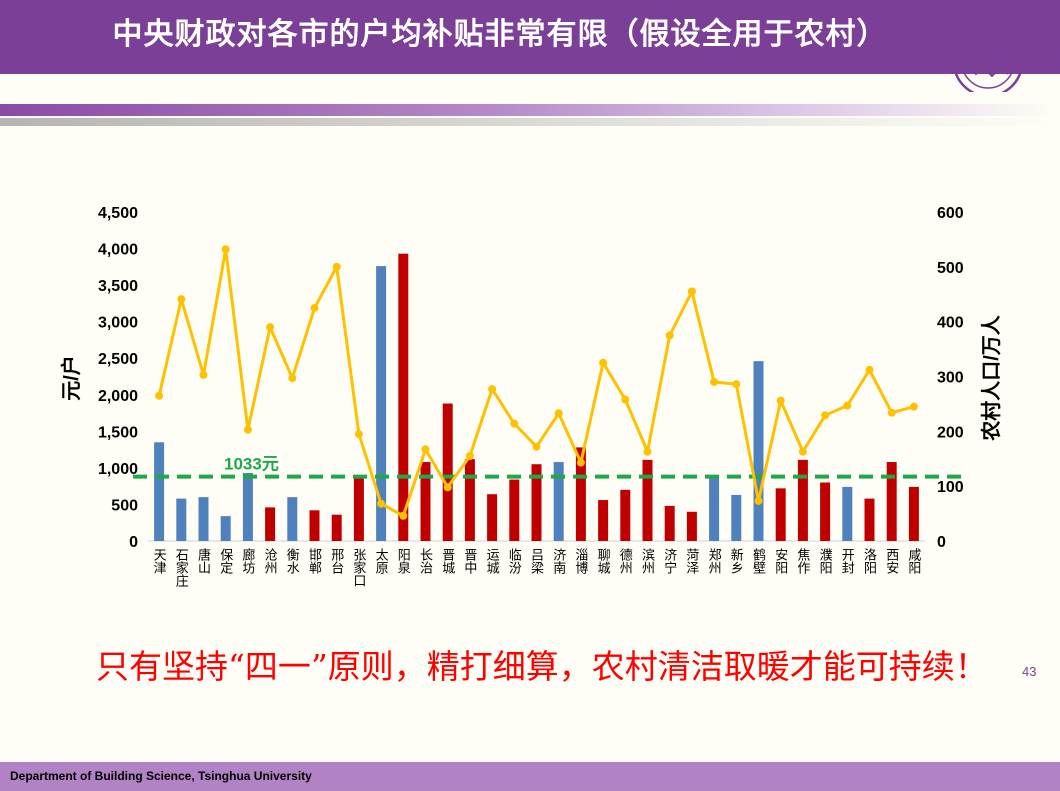 This screenshot has width=1060, height=791. Describe the element at coordinates (159, 561) in the screenshot. I see `x-tick-label: 天津` at that location.